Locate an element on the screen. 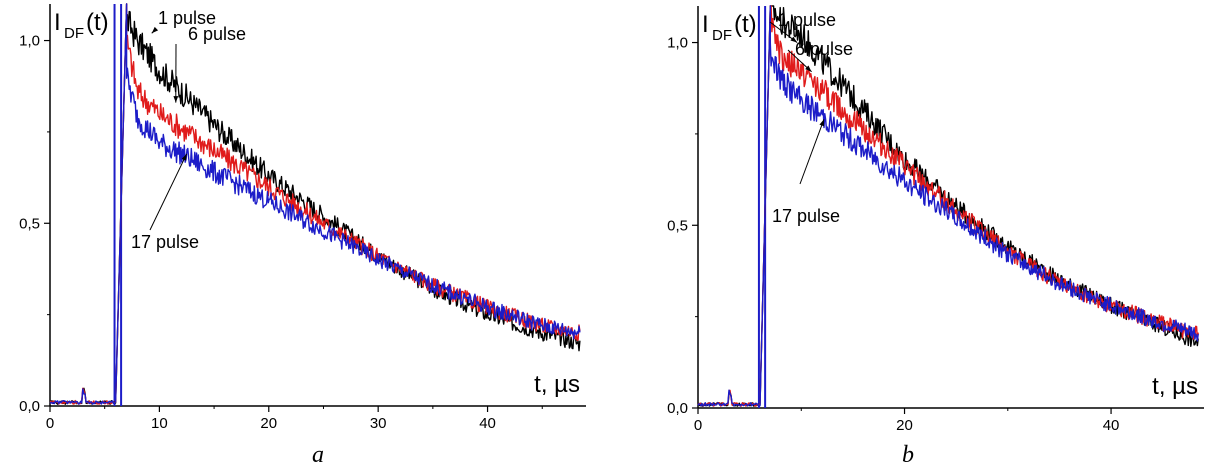 This screenshot has height=474, width=1218. x-tick-label: 10 is located at coordinates (159, 423).